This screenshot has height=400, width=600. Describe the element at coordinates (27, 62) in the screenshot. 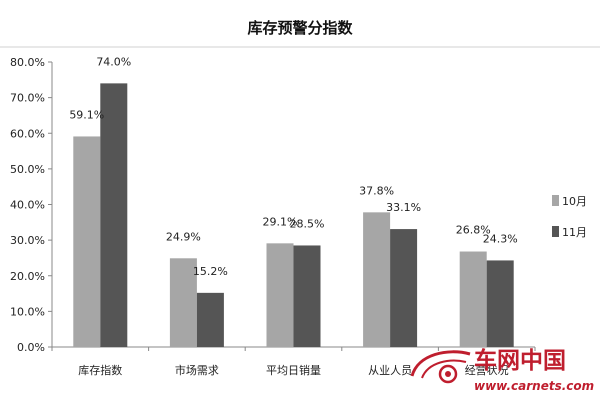

I see `y-tick-label: 80.0%` at that location.